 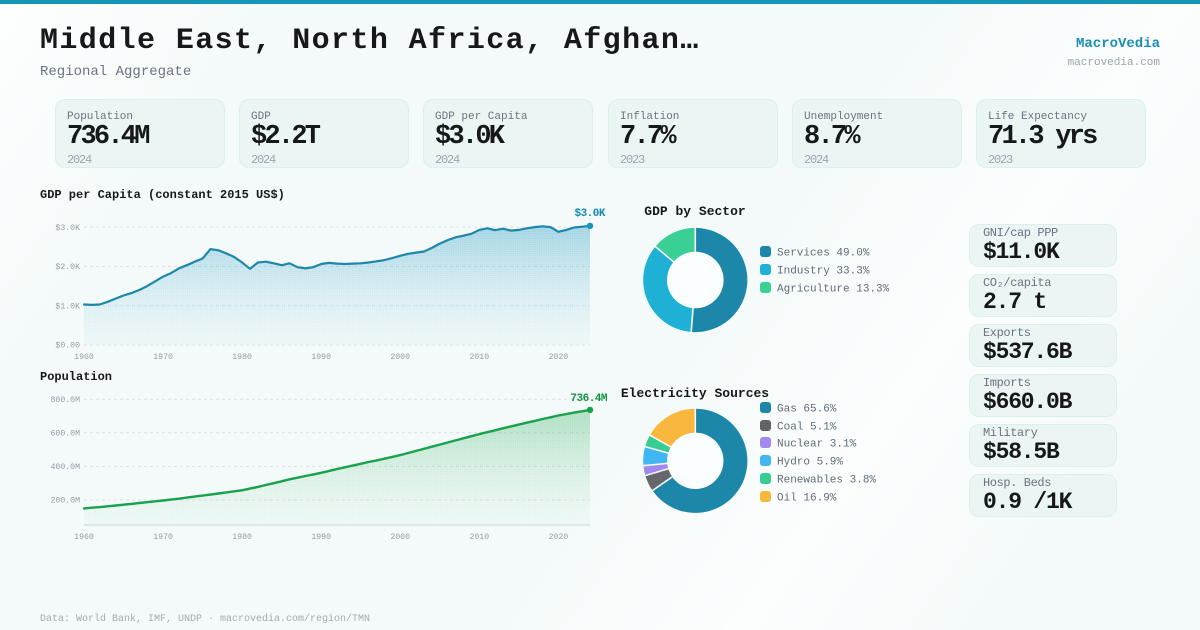 What do you see at coordinates (66, 467) in the screenshot?
I see `svg-text: 400.0M` at bounding box center [66, 467].